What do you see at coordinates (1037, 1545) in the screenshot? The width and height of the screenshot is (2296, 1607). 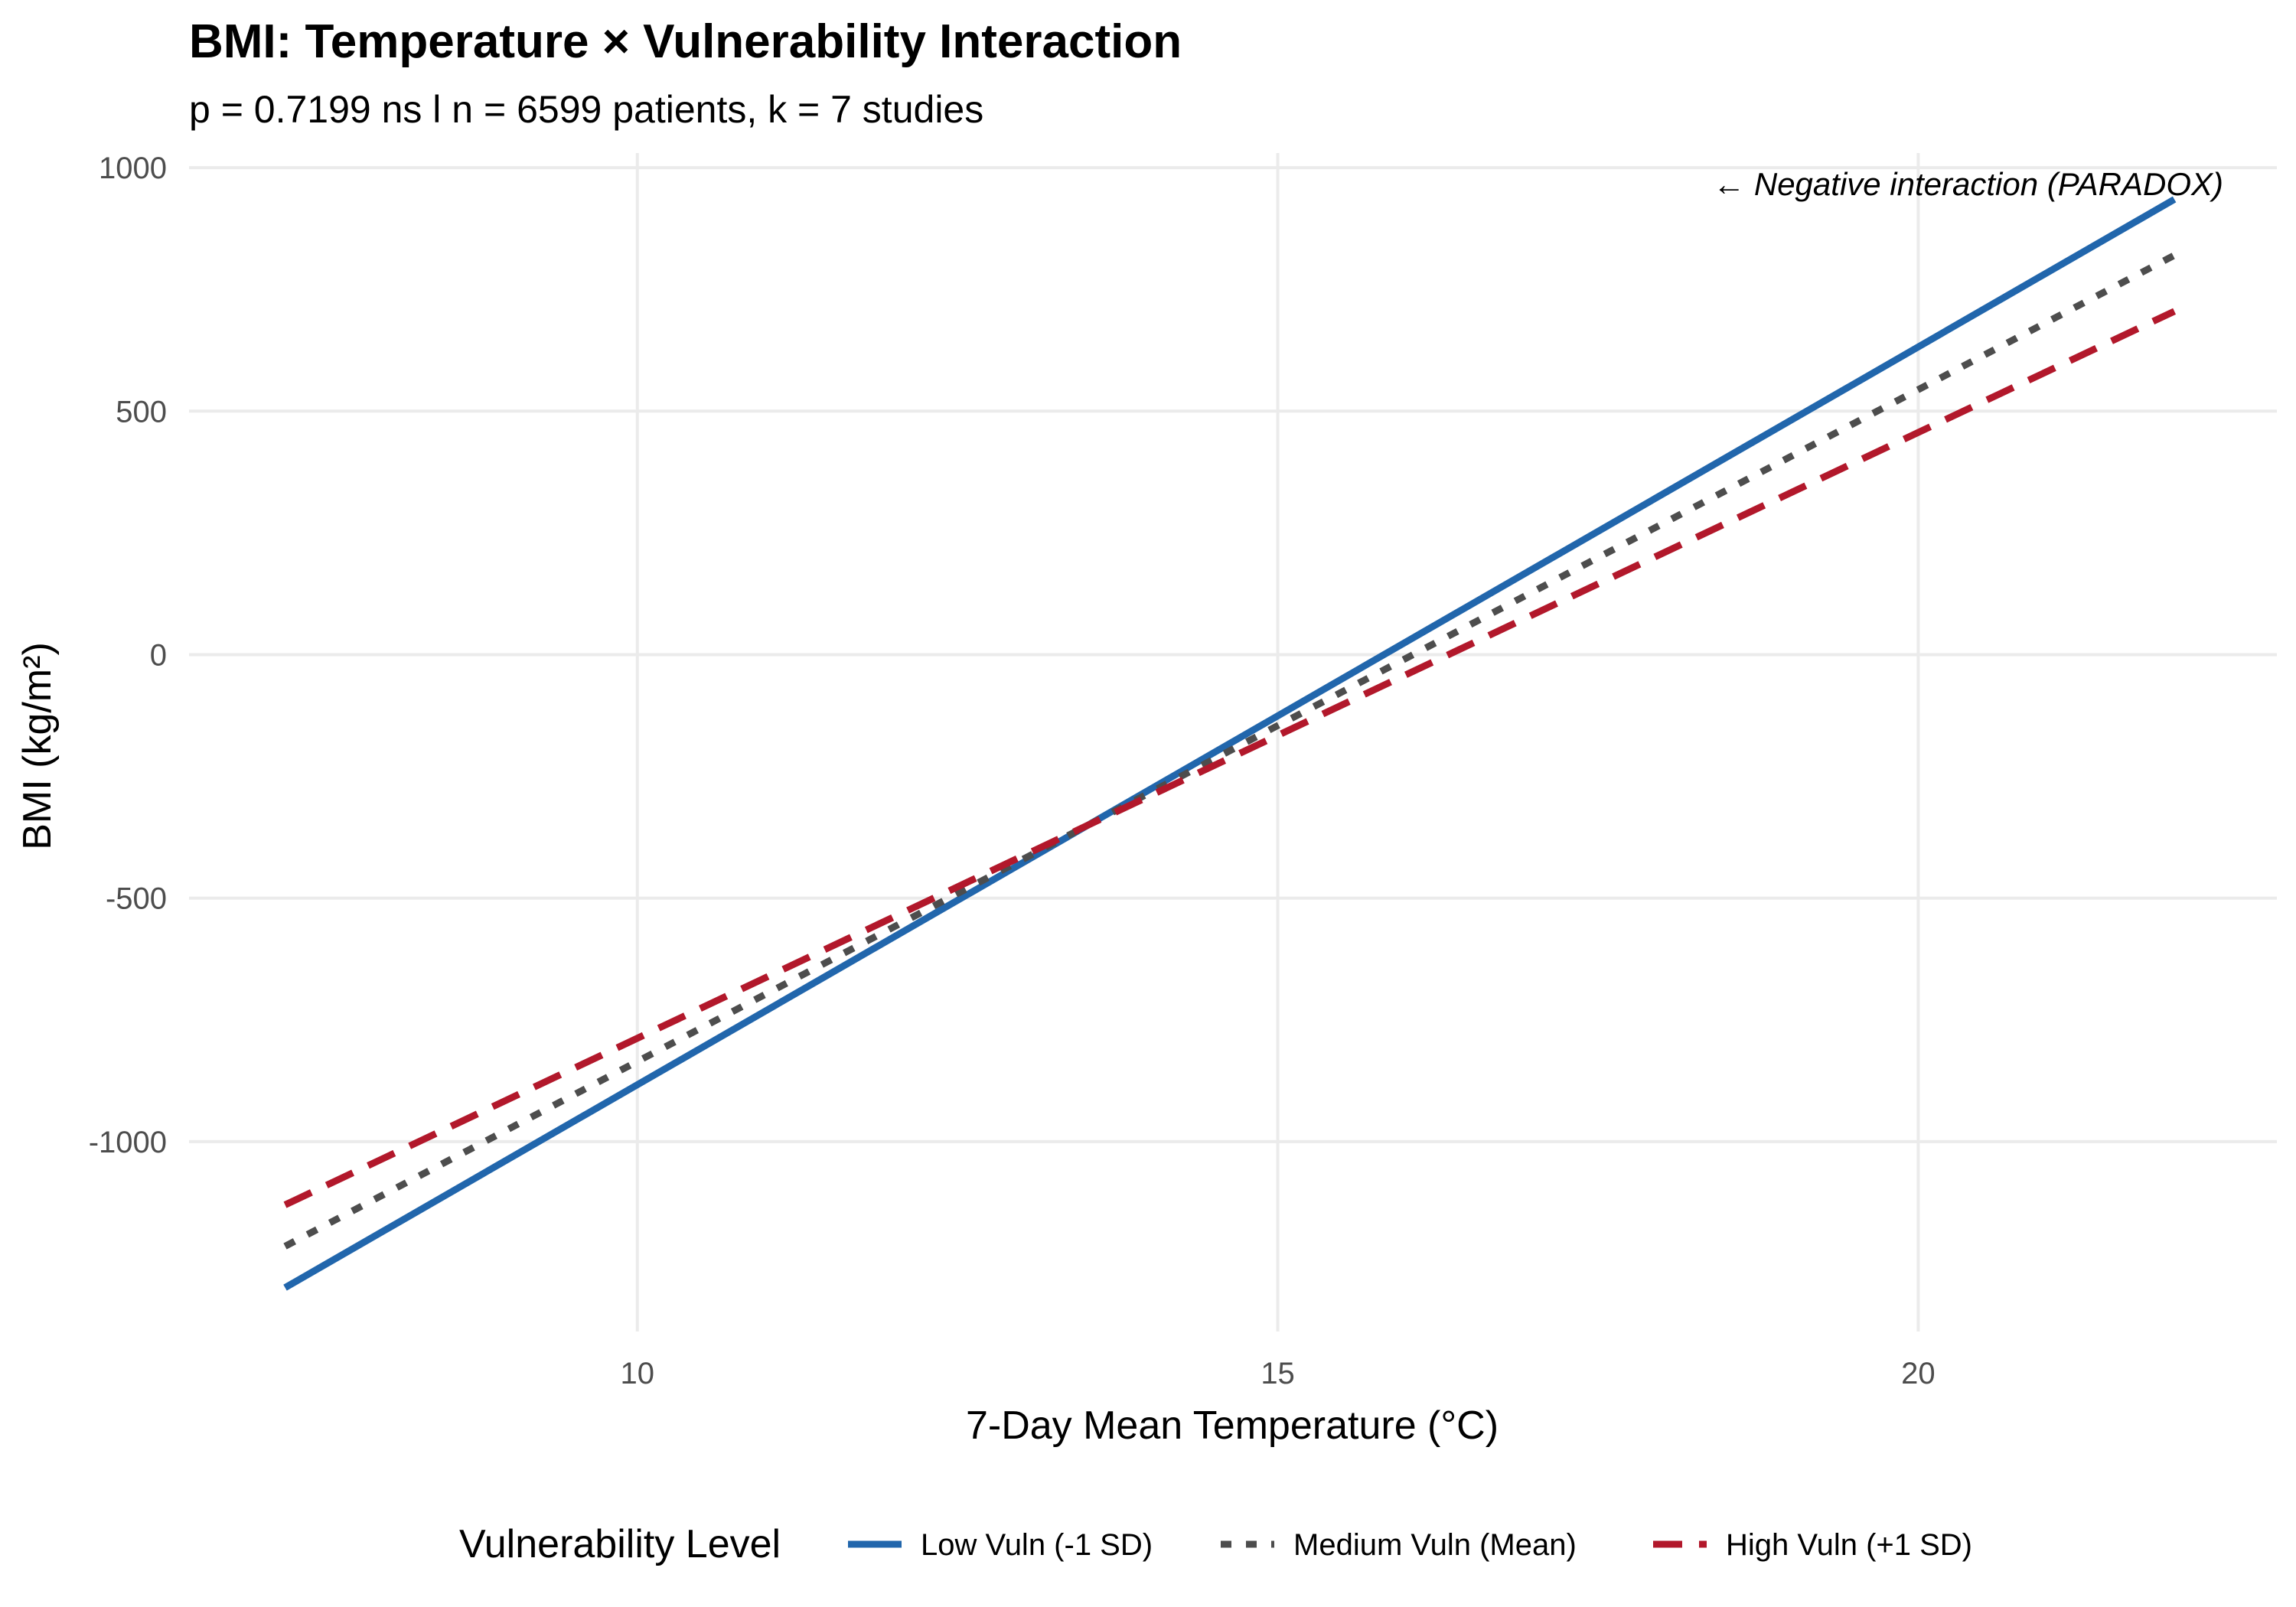 I see `legend-label: Low Vuln (-1 SD)` at bounding box center [1037, 1545].